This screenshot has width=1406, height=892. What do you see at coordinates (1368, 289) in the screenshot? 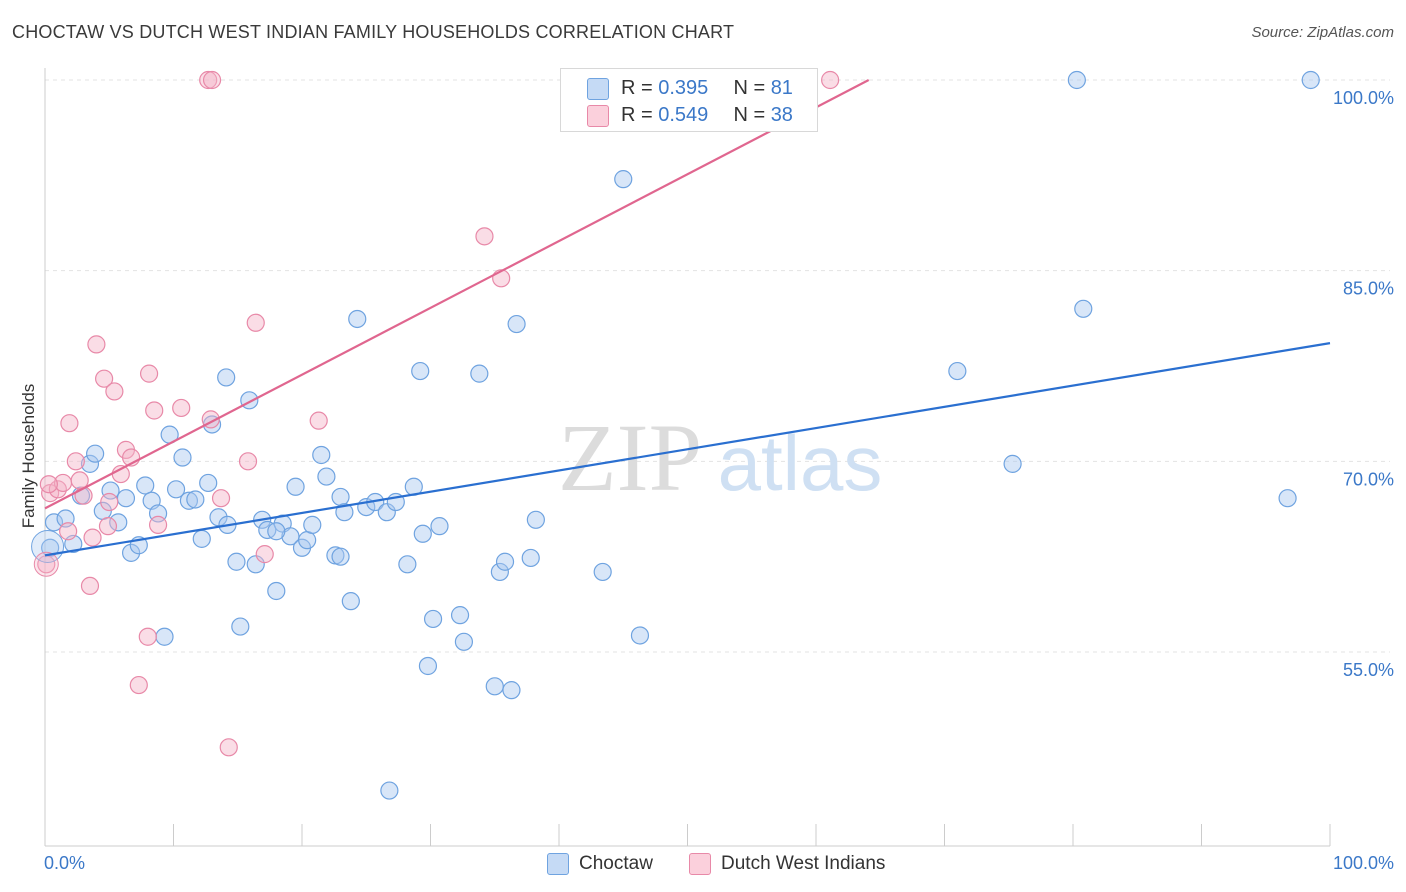
I see `y-tick-label: 85.0%` at bounding box center [1368, 289].